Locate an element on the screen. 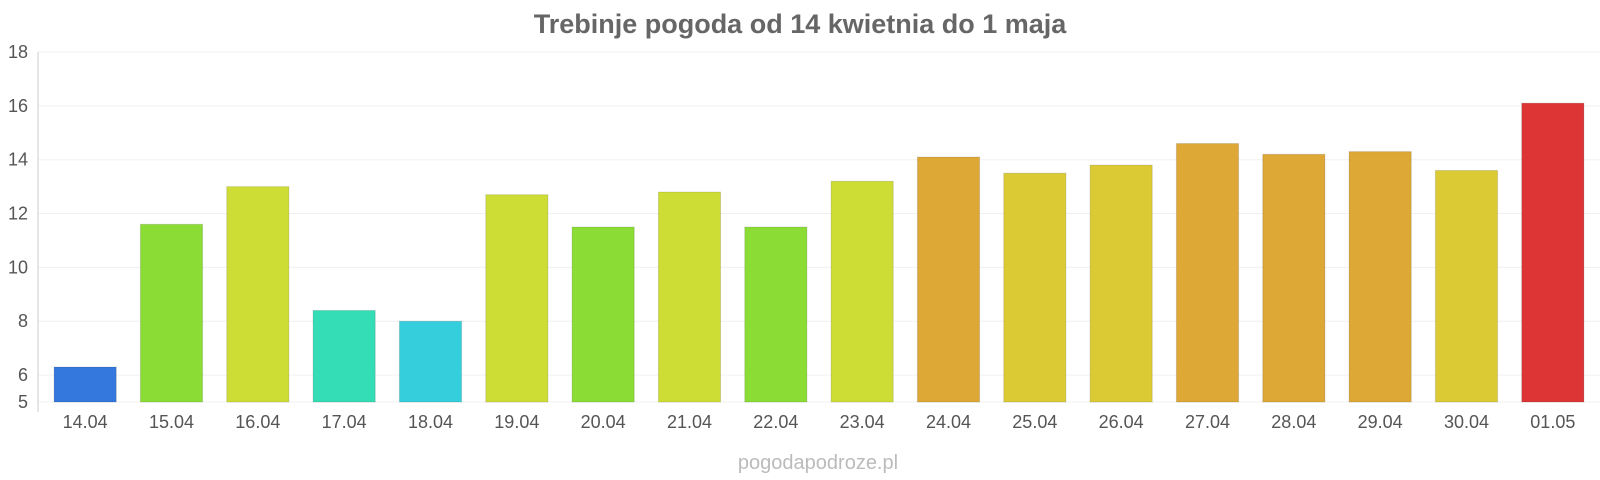 This screenshot has width=1600, height=480. y-tick-label: 6 is located at coordinates (23, 375).